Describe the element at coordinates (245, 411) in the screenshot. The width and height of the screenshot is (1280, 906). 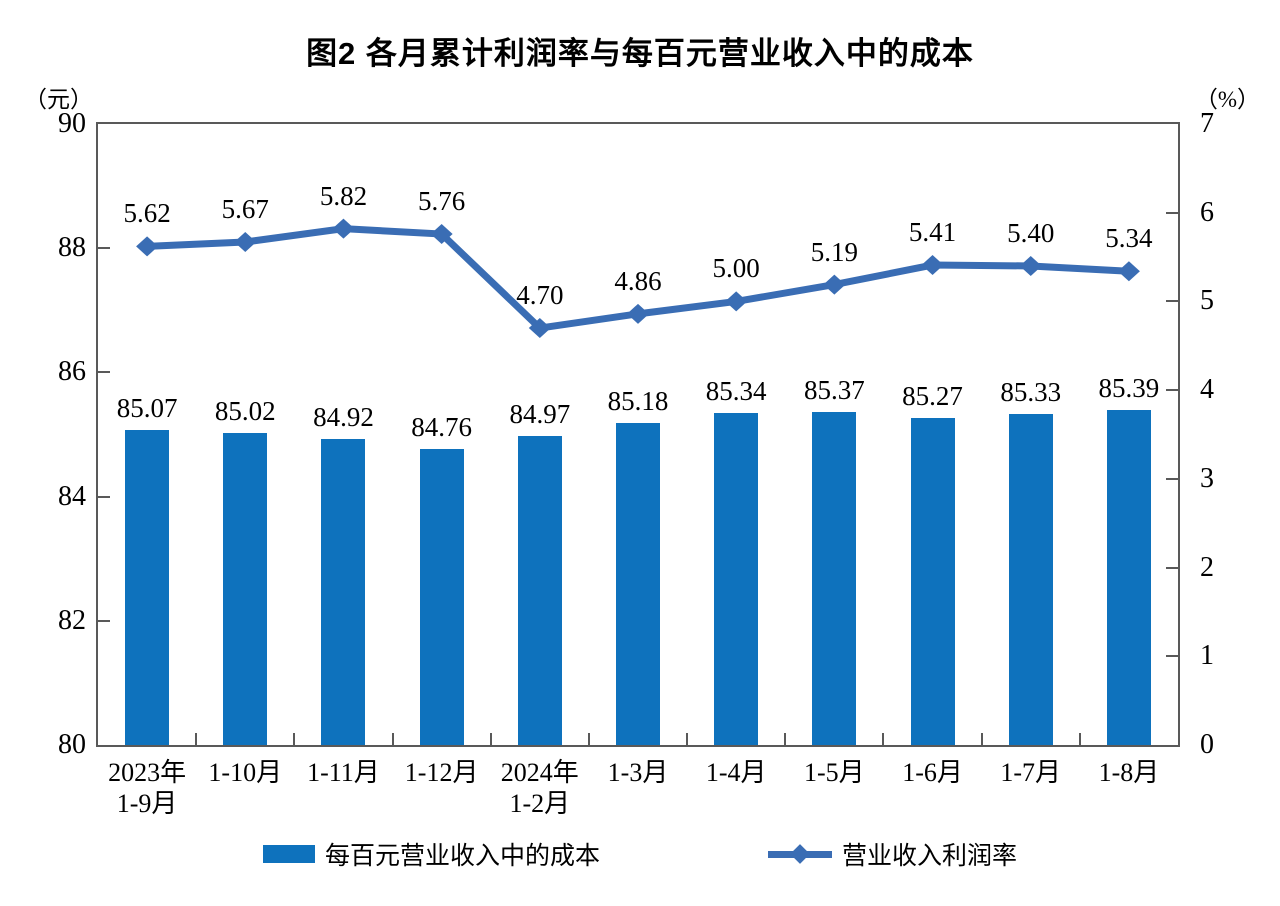
I see `bar-value-label: 85.02` at that location.